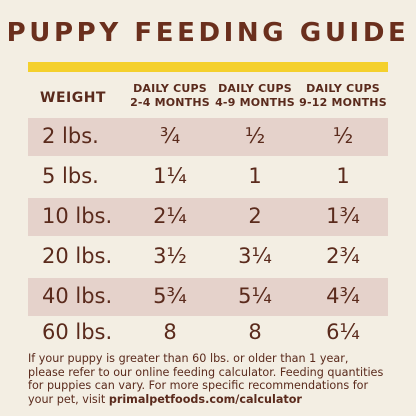 Image resolution: width=416 pixels, height=416 pixels. What do you see at coordinates (255, 332) in the screenshot?
I see `cups-4-9-cell: 8` at bounding box center [255, 332].